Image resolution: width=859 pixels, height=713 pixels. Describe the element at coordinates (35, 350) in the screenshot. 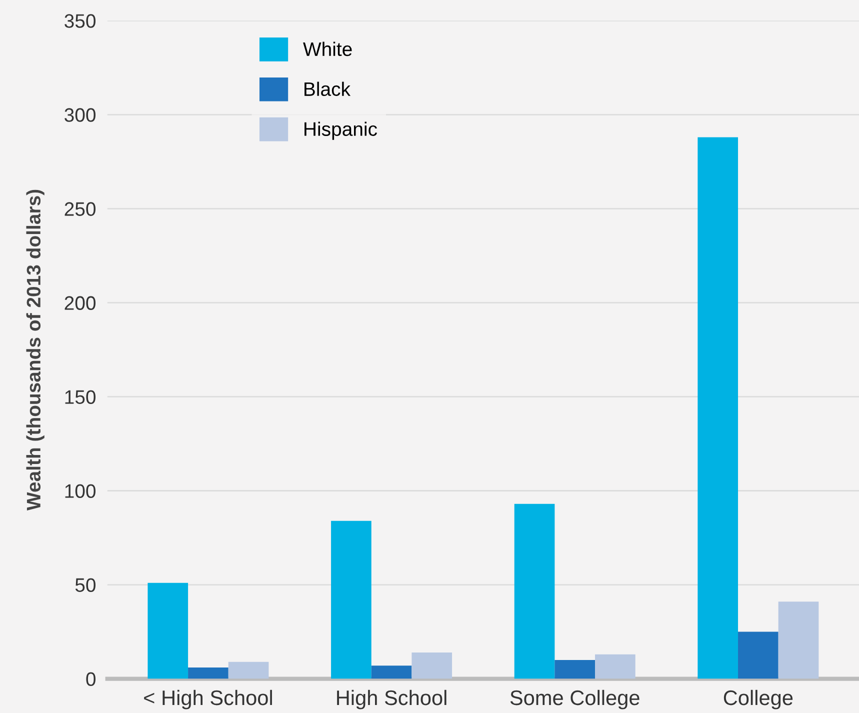

I see `y-axis-title: Wealth (thousands of 2013 dollars)` at that location.